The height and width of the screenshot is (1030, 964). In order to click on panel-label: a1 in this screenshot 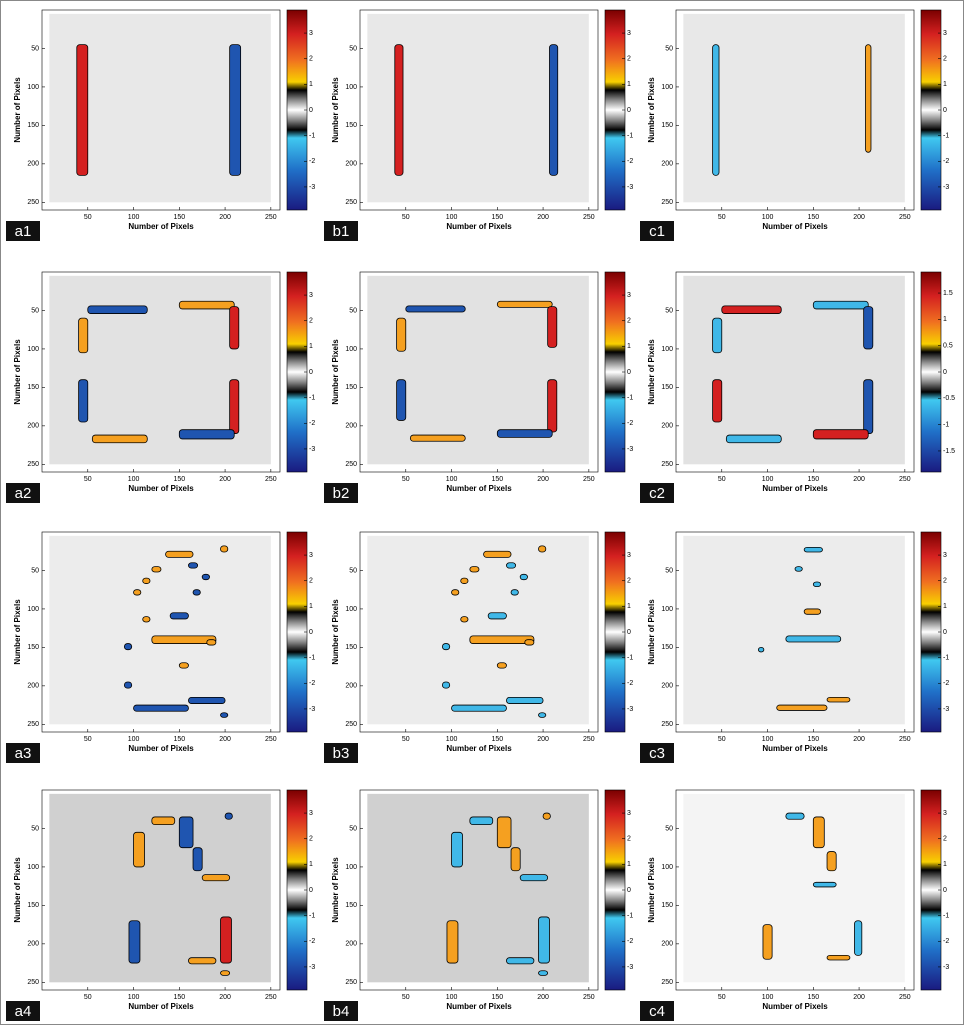, I will do `click(23, 231)`.